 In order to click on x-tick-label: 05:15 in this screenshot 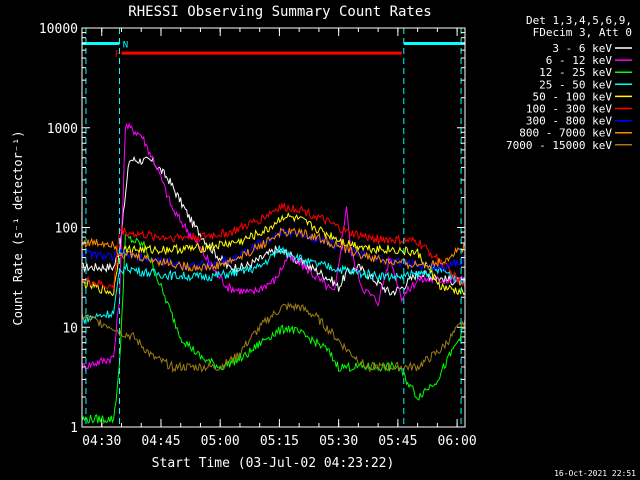, I will do `click(279, 441)`.